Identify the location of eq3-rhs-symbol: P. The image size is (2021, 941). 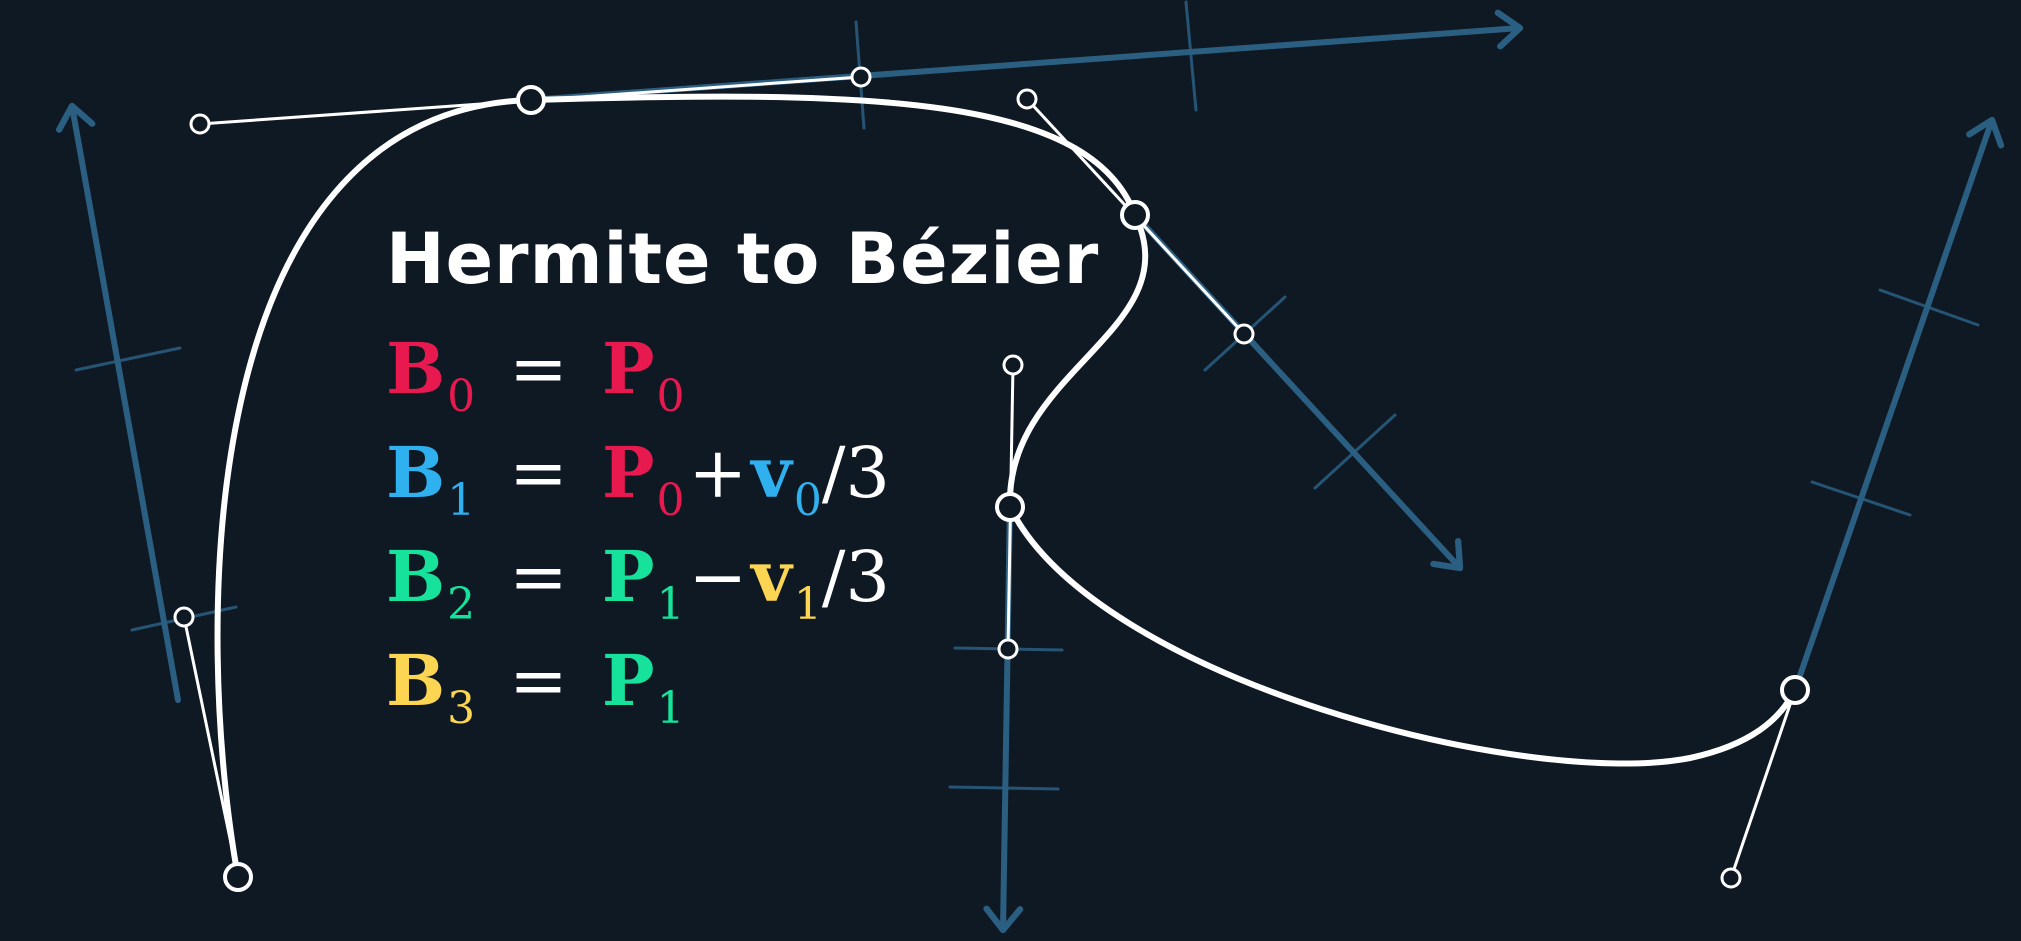
(628, 680).